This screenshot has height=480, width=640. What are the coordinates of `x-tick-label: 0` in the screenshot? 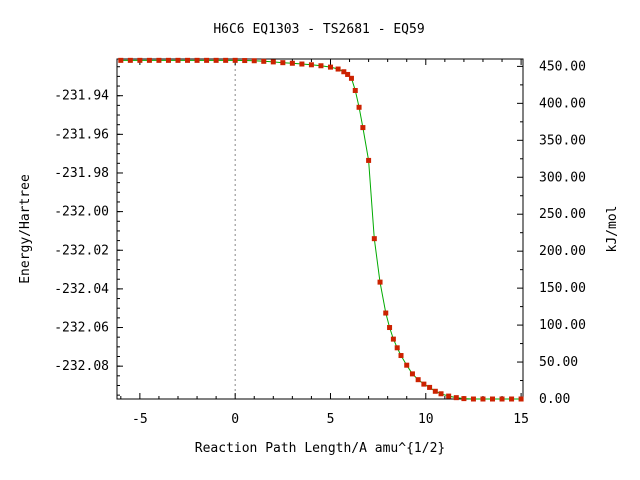 It's located at (235, 419).